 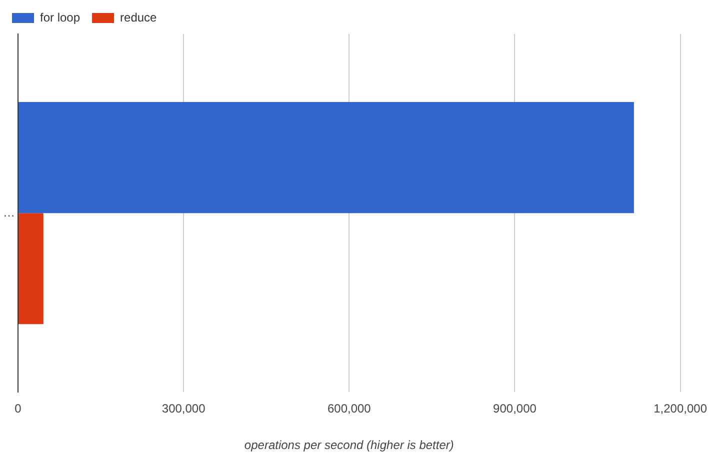 What do you see at coordinates (681, 409) in the screenshot?
I see `x-tick-label: 1,200,000` at bounding box center [681, 409].